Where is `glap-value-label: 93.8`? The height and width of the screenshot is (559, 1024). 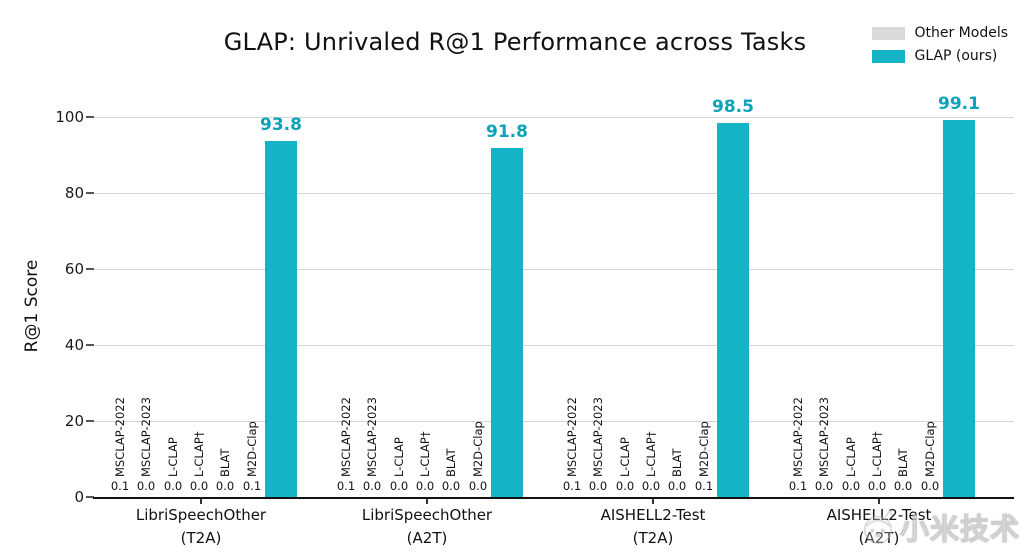 glap-value-label: 93.8 is located at coordinates (281, 124).